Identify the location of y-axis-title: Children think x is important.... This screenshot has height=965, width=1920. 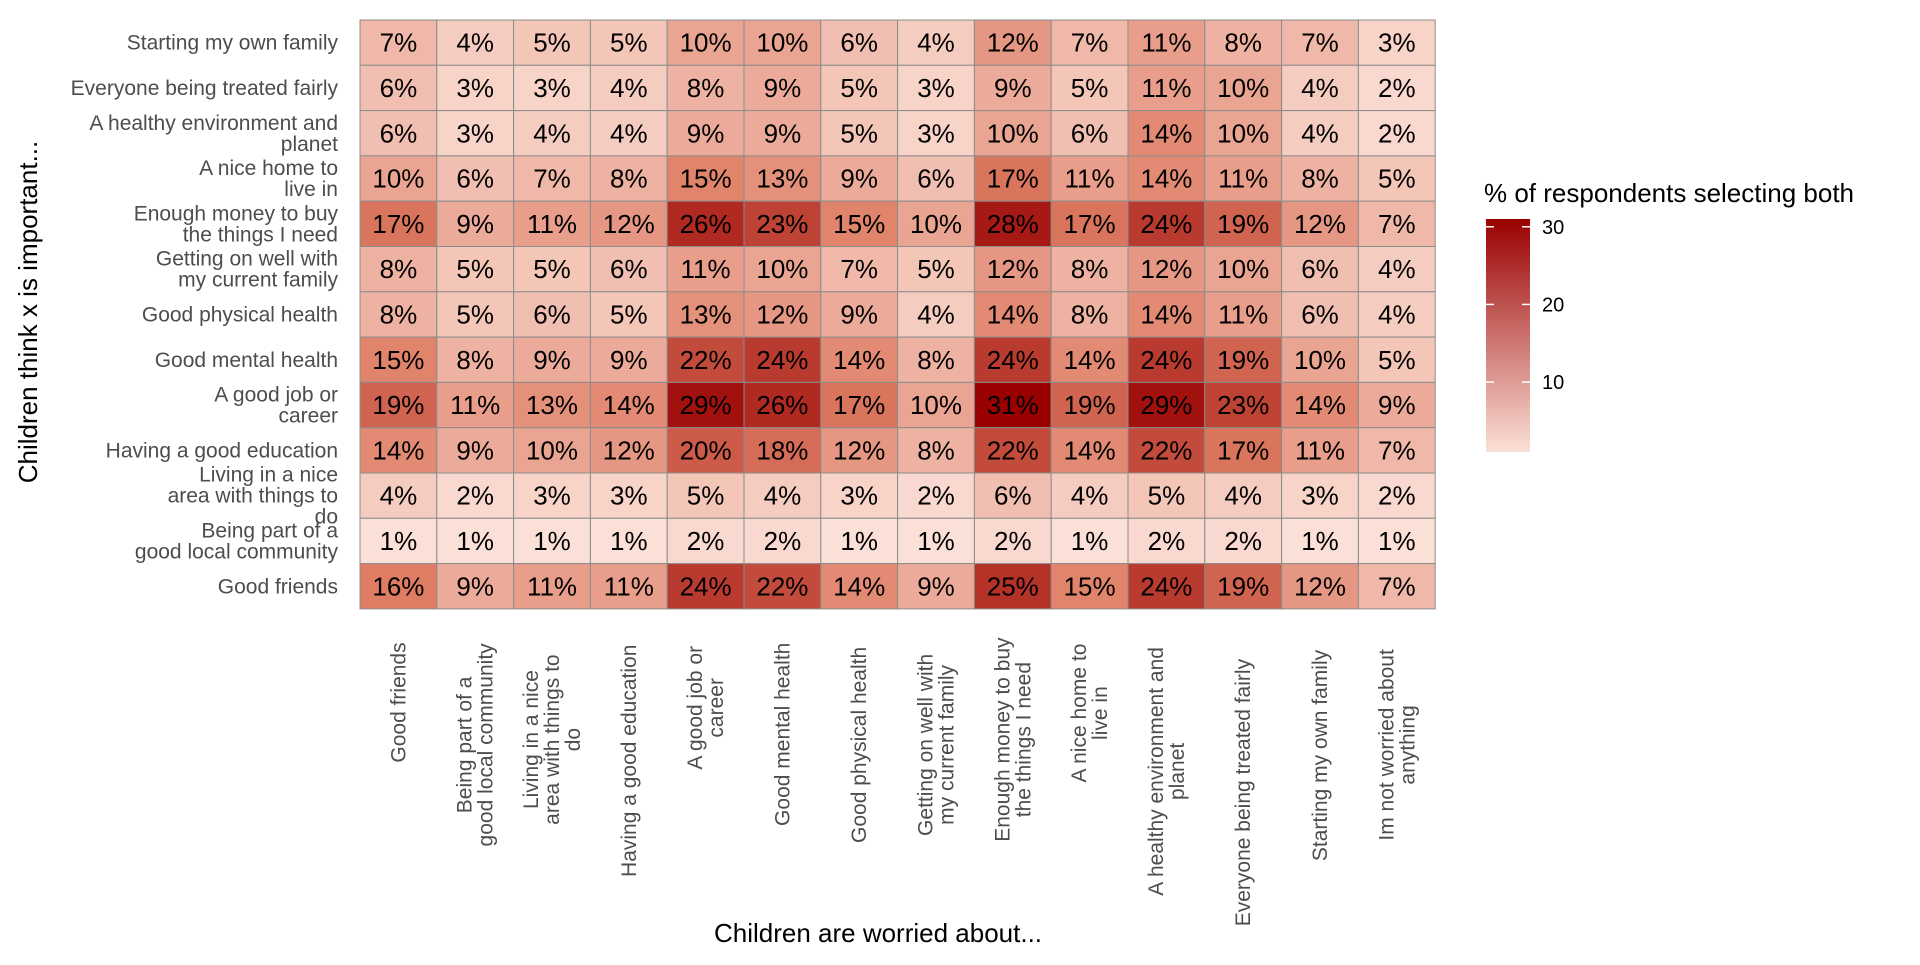
(28, 312).